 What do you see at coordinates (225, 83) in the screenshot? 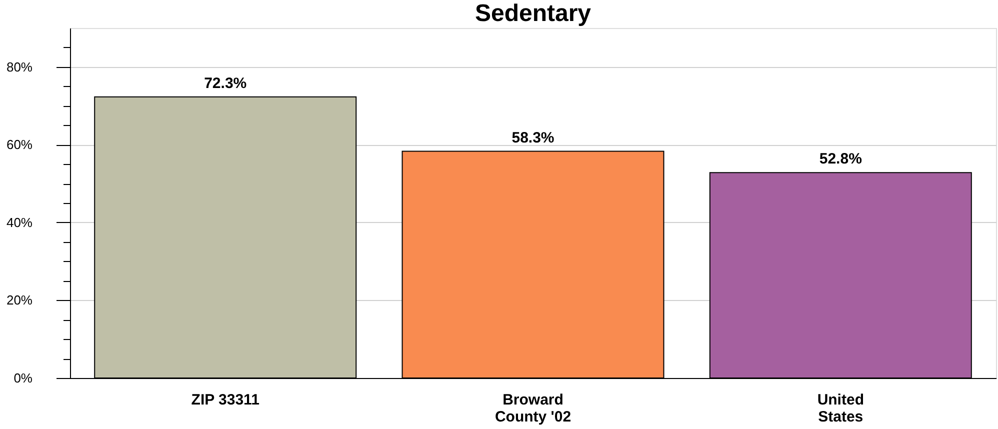
I see `data-label: 72.3%` at bounding box center [225, 83].